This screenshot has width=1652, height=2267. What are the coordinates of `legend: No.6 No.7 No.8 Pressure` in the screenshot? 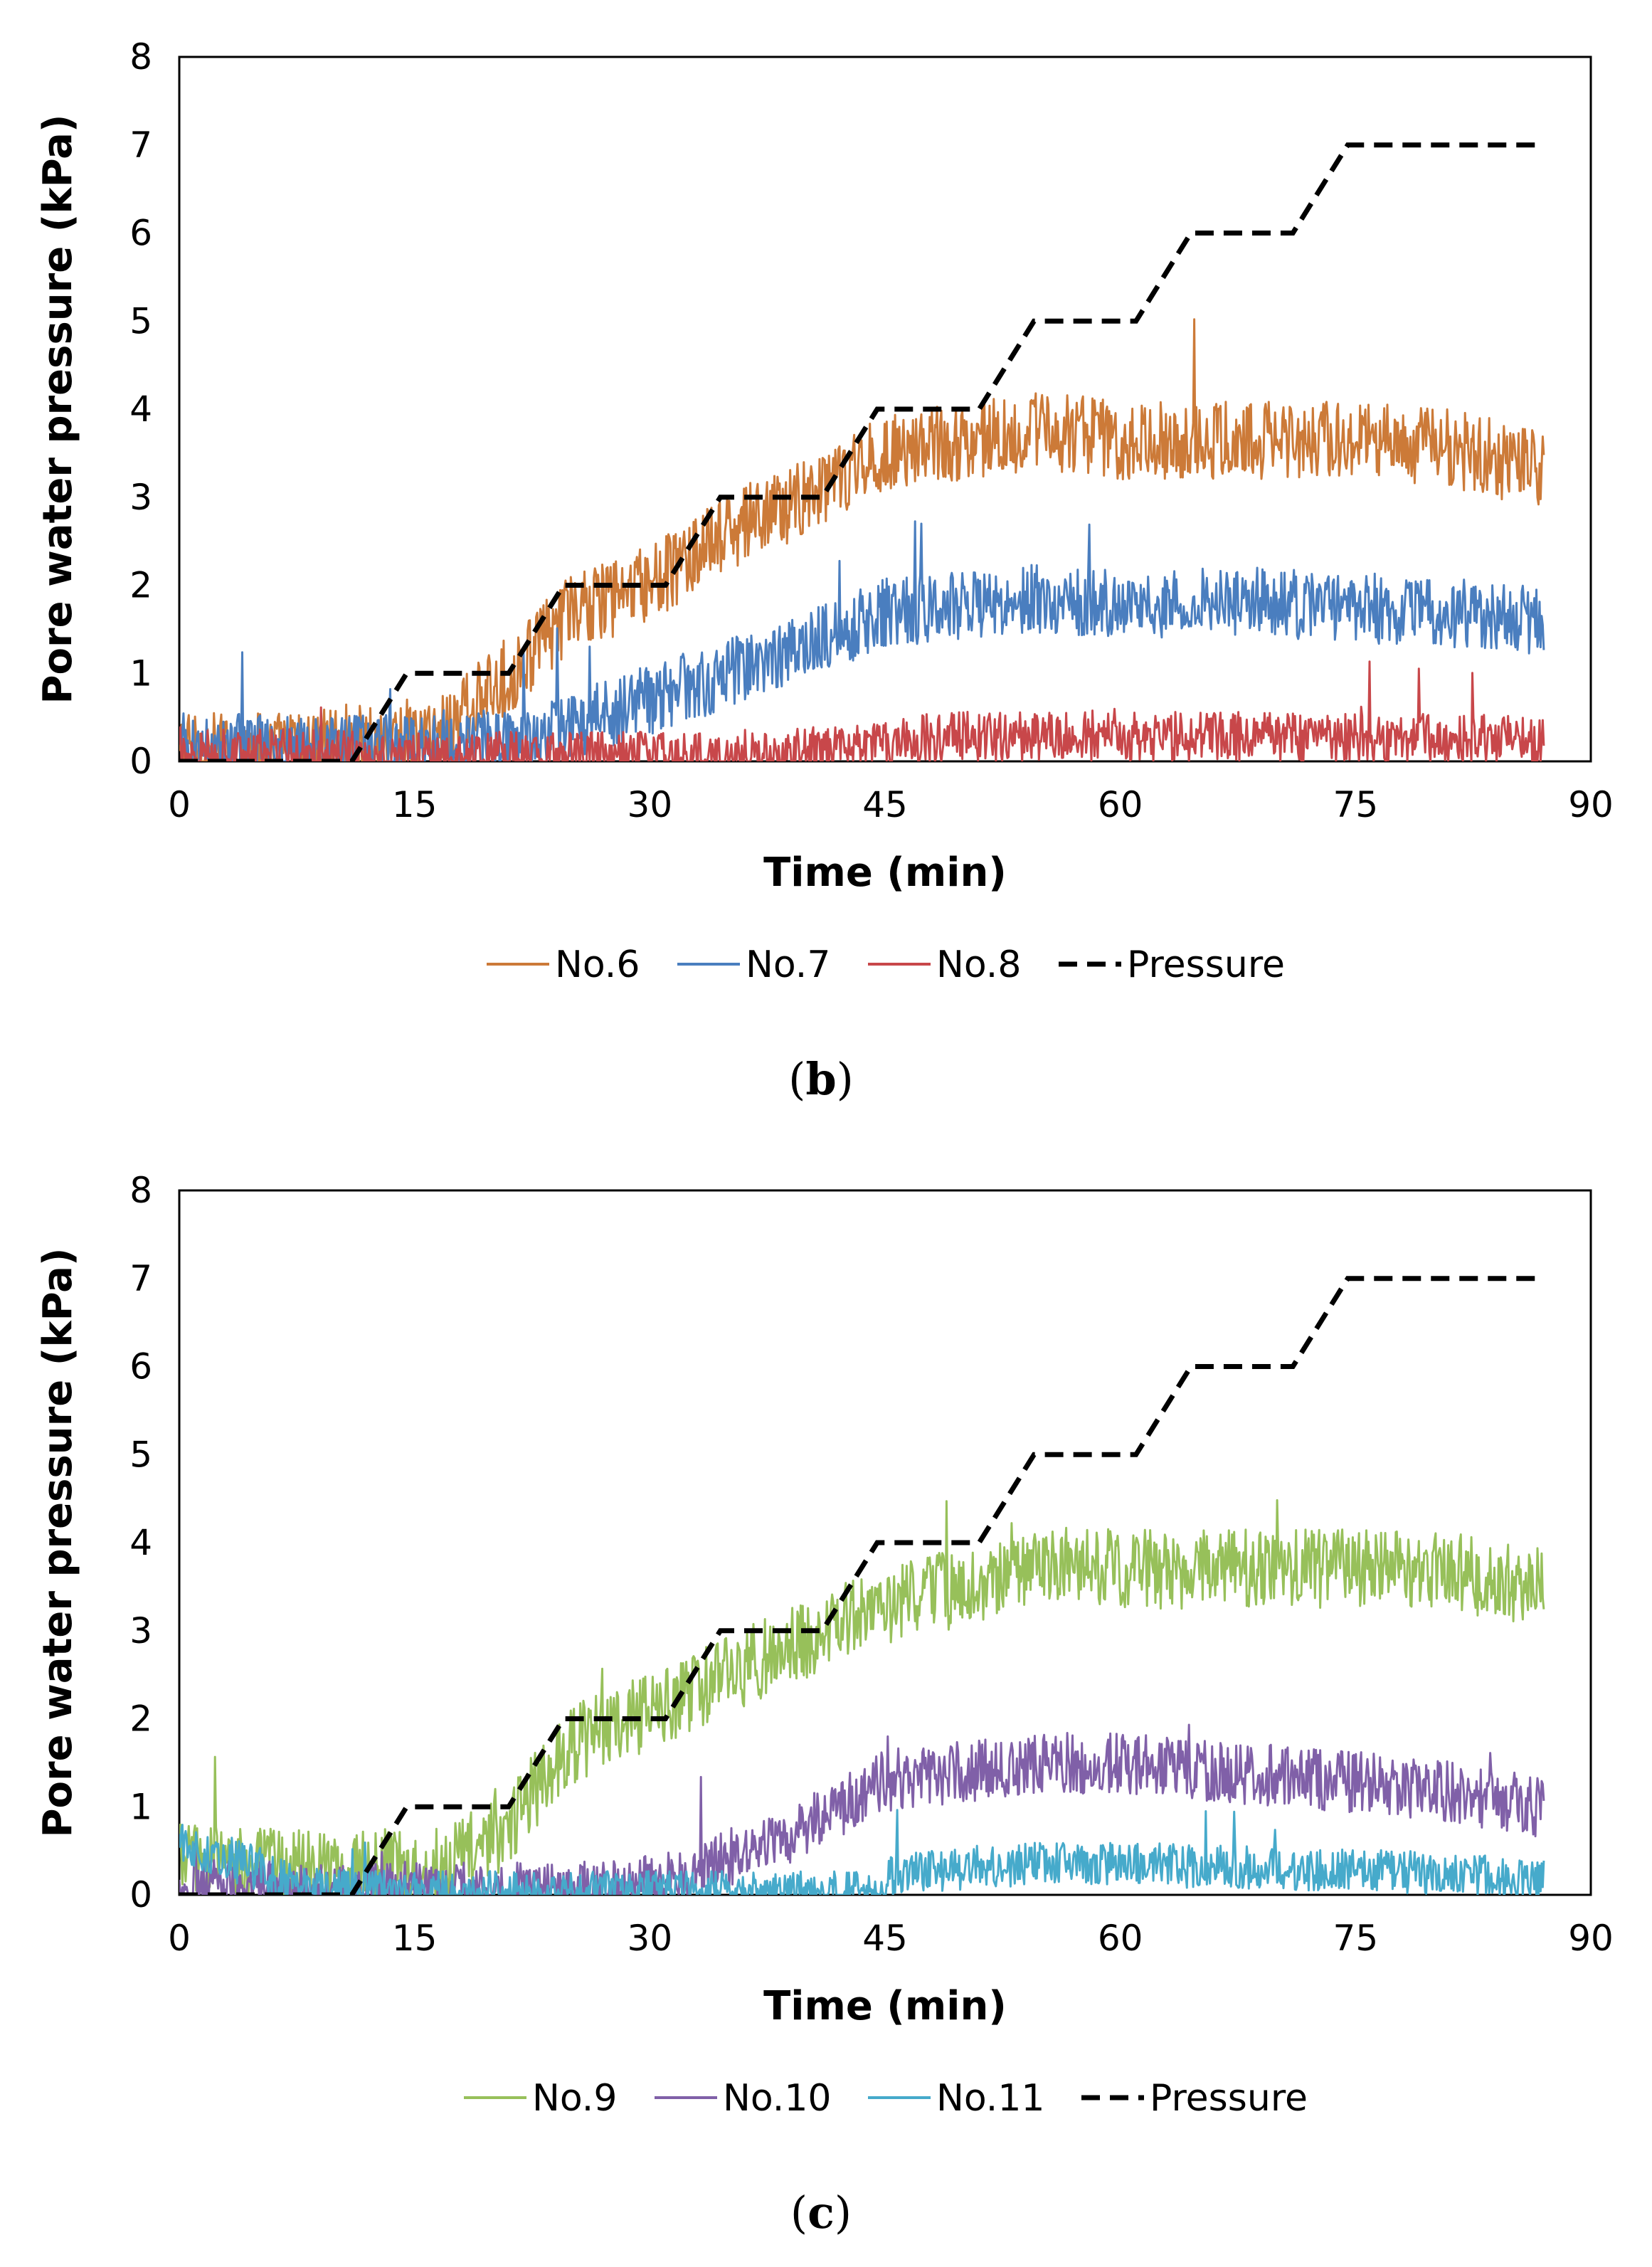 It's located at (886, 965).